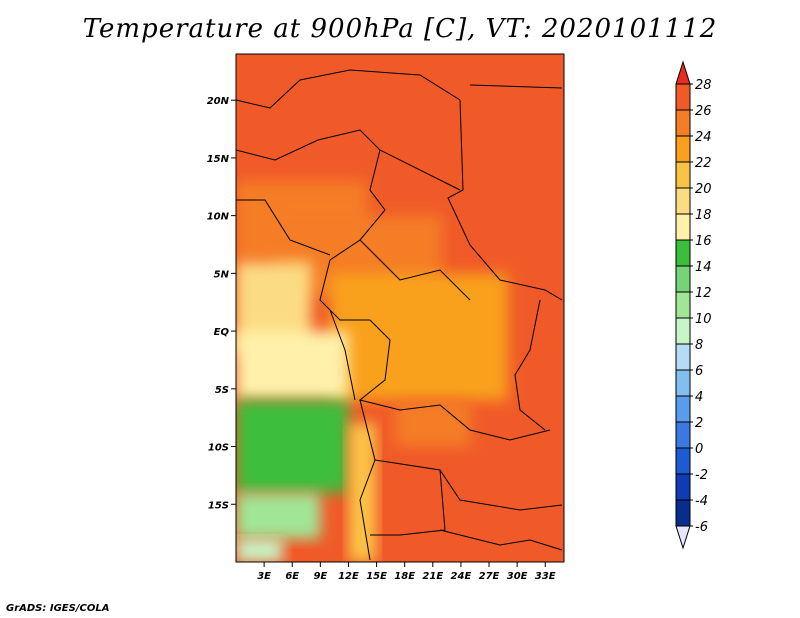 The image size is (800, 618). Describe the element at coordinates (683, 537) in the screenshot. I see `colorbar-lower-arrow` at that location.